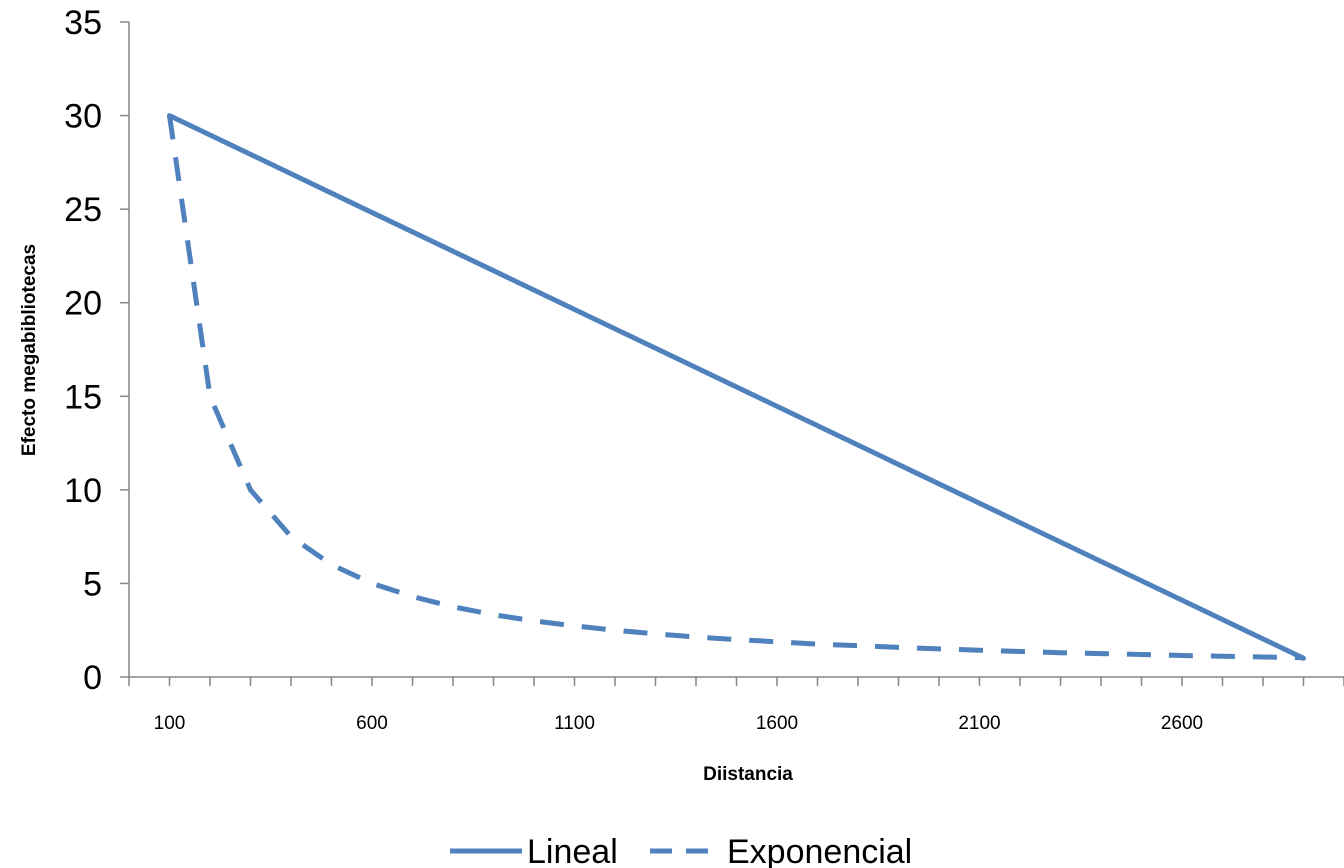 The image size is (1344, 868). What do you see at coordinates (92, 584) in the screenshot?
I see `y-tick-label: 5` at bounding box center [92, 584].